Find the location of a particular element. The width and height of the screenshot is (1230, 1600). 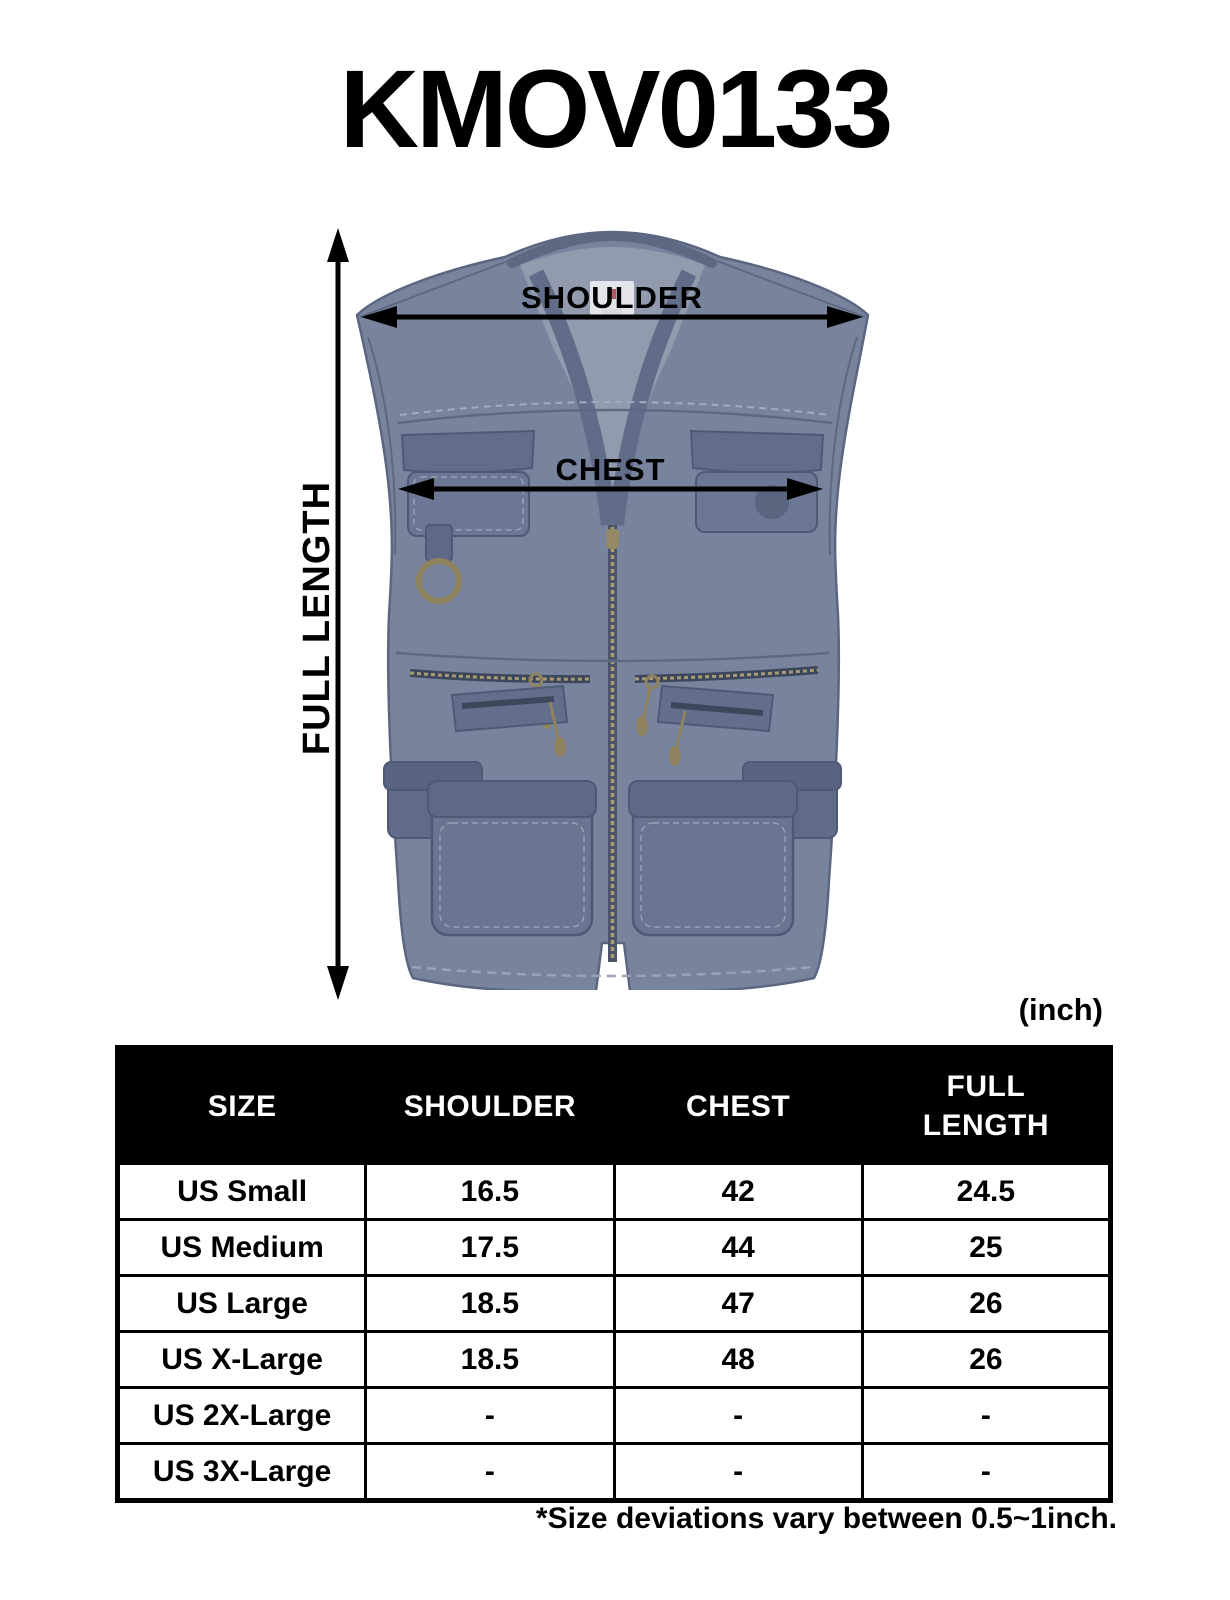

size-row: US Large 18.5 47 26 is located at coordinates (614, 1303).